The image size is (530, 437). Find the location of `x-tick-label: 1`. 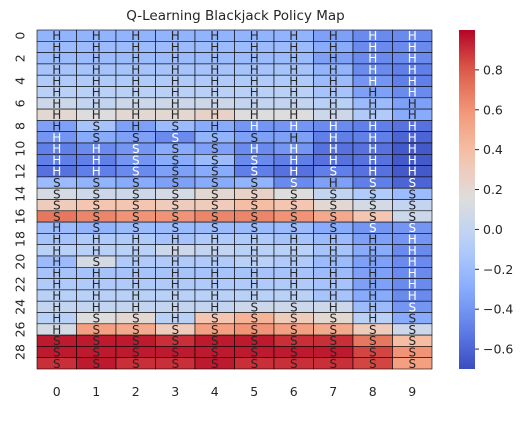

x-tick-label: 1 is located at coordinates (96, 391).